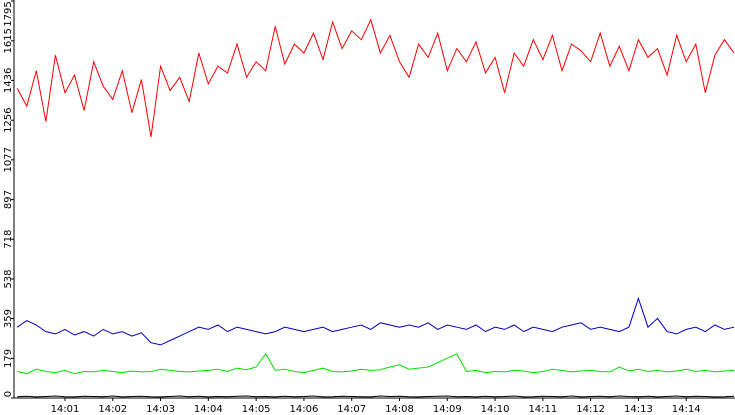 The width and height of the screenshot is (735, 415). I want to click on y-tick-label: 359, so click(8, 318).